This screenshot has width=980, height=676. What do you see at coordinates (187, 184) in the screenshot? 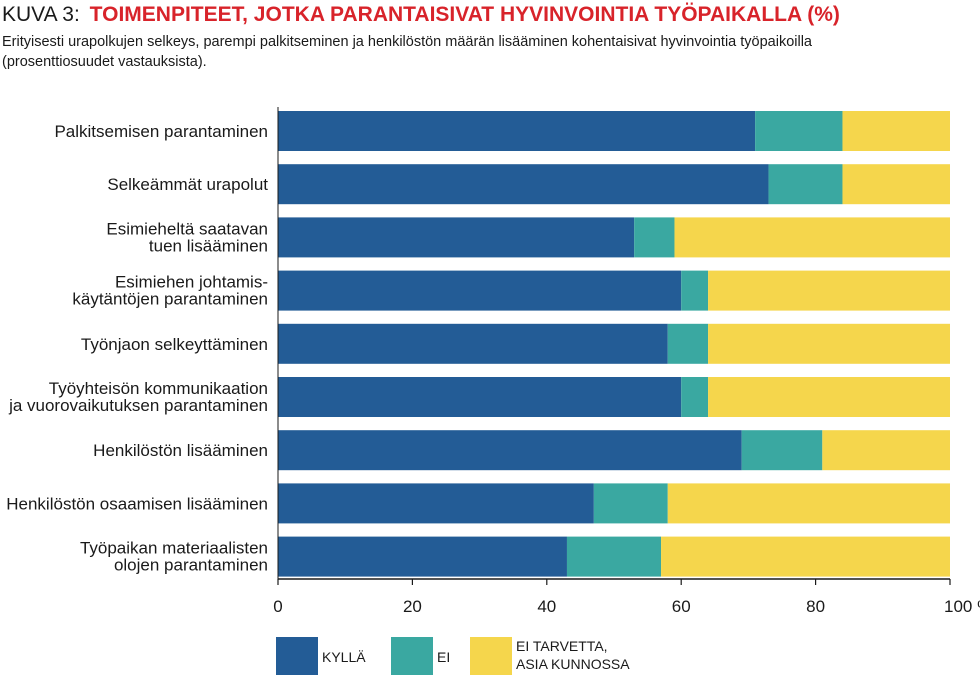
I see `category-label: Selkeämmät urapolut` at bounding box center [187, 184].